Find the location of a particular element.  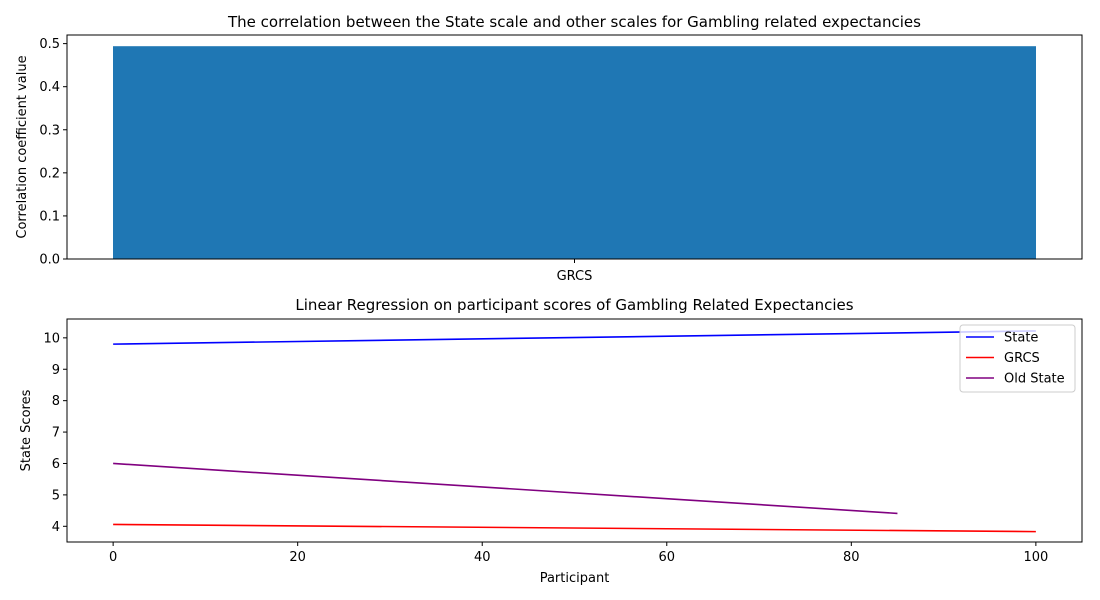

x-tick-label: 60 is located at coordinates (666, 557).